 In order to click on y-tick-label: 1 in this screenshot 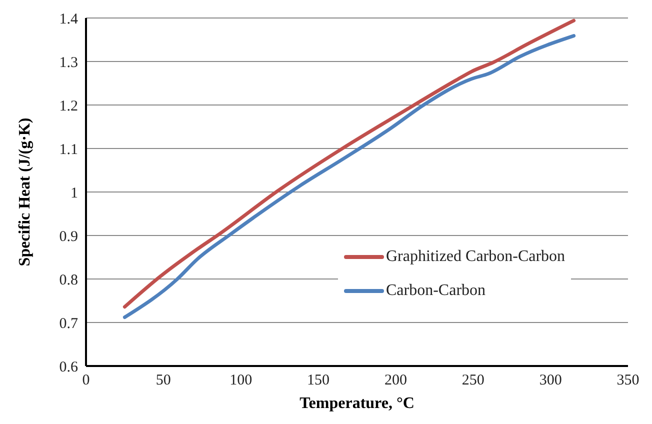, I will do `click(74, 193)`.